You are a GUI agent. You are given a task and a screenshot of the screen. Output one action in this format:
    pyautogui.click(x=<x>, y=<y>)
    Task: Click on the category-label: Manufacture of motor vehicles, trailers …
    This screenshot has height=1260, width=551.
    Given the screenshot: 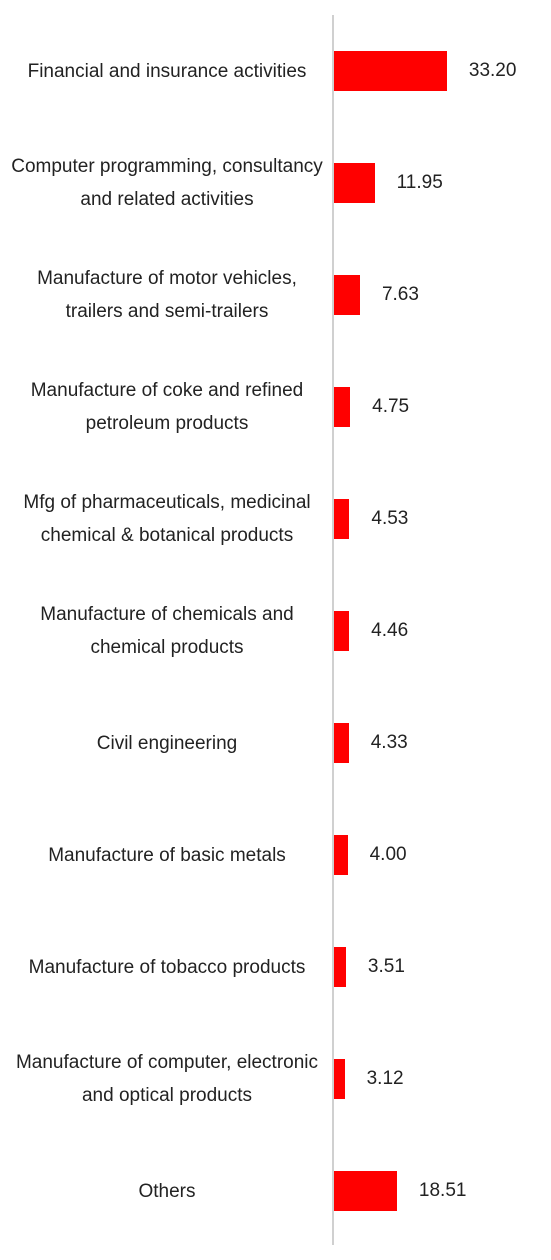 What is the action you would take?
    pyautogui.click(x=167, y=295)
    